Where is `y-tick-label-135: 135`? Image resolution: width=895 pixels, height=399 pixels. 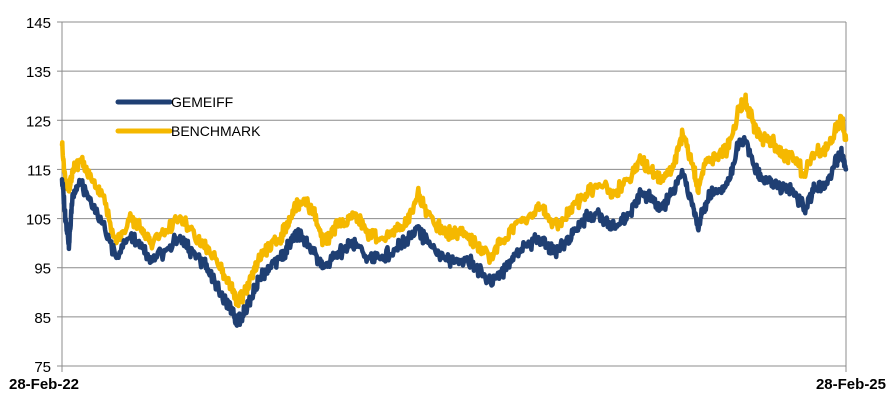
y-tick-label-135: 135 is located at coordinates (38, 72).